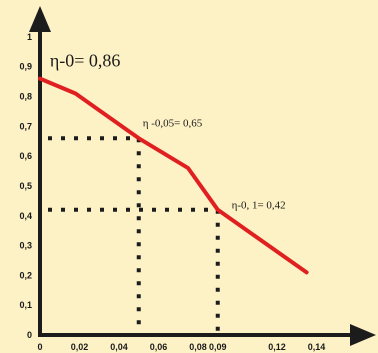 This screenshot has height=353, width=378. What do you see at coordinates (198, 347) in the screenshot?
I see `x-tick-label: 0,08` at bounding box center [198, 347].